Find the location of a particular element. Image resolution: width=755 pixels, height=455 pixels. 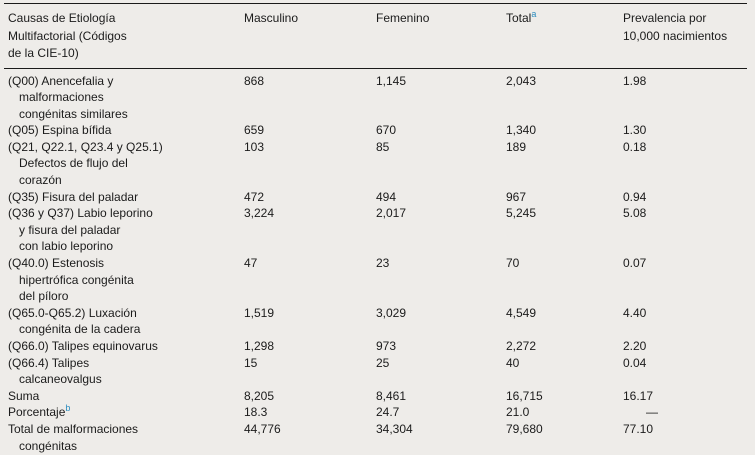

cell-femenino: 670 is located at coordinates (386, 130).